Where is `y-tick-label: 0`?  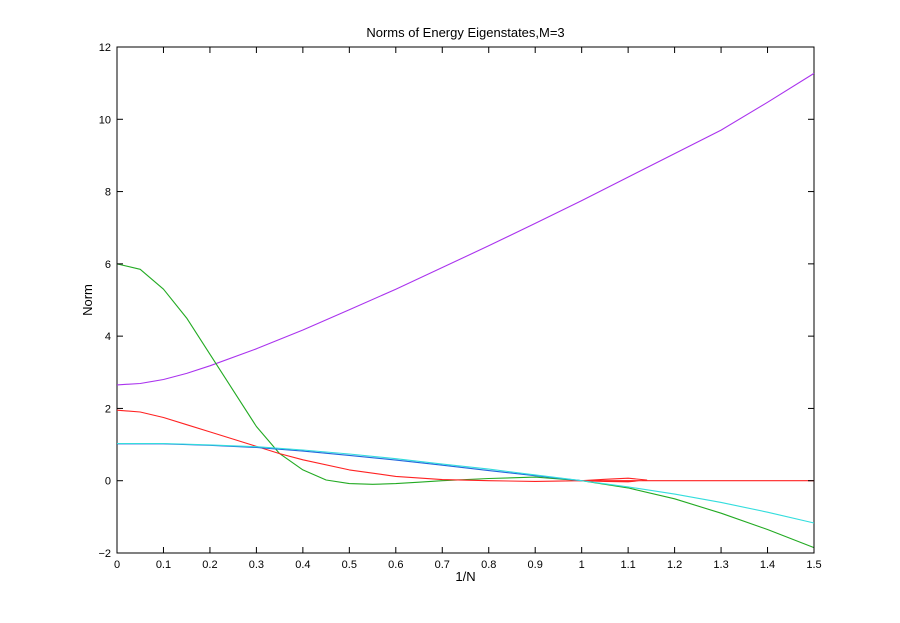 y-tick-label: 0 is located at coordinates (108, 482).